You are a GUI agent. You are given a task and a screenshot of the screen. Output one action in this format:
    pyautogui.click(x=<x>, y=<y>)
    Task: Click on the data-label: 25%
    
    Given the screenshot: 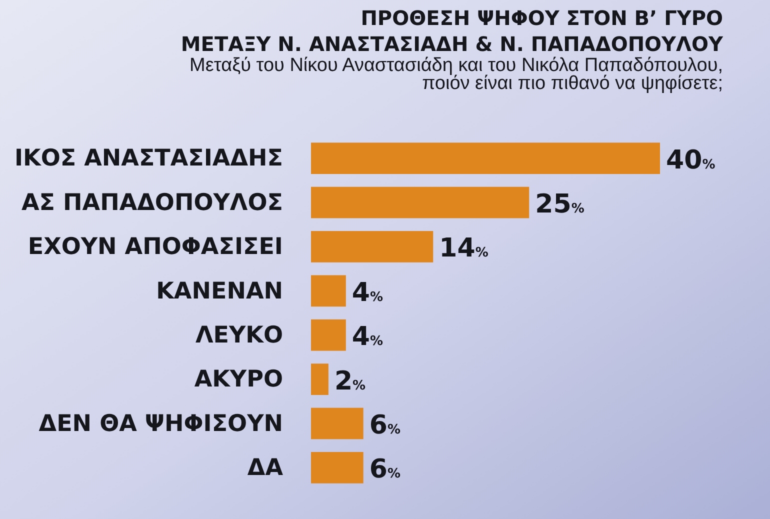 What is the action you would take?
    pyautogui.click(x=559, y=205)
    